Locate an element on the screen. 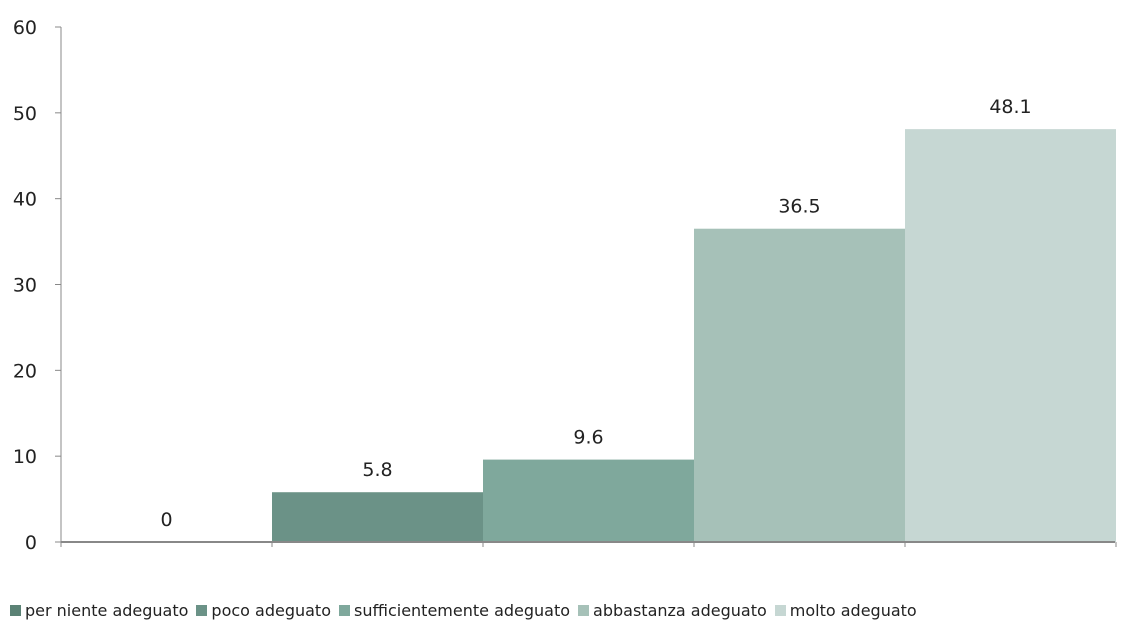  legend-entry-4: abbastanza adeguato is located at coordinates (672, 610).